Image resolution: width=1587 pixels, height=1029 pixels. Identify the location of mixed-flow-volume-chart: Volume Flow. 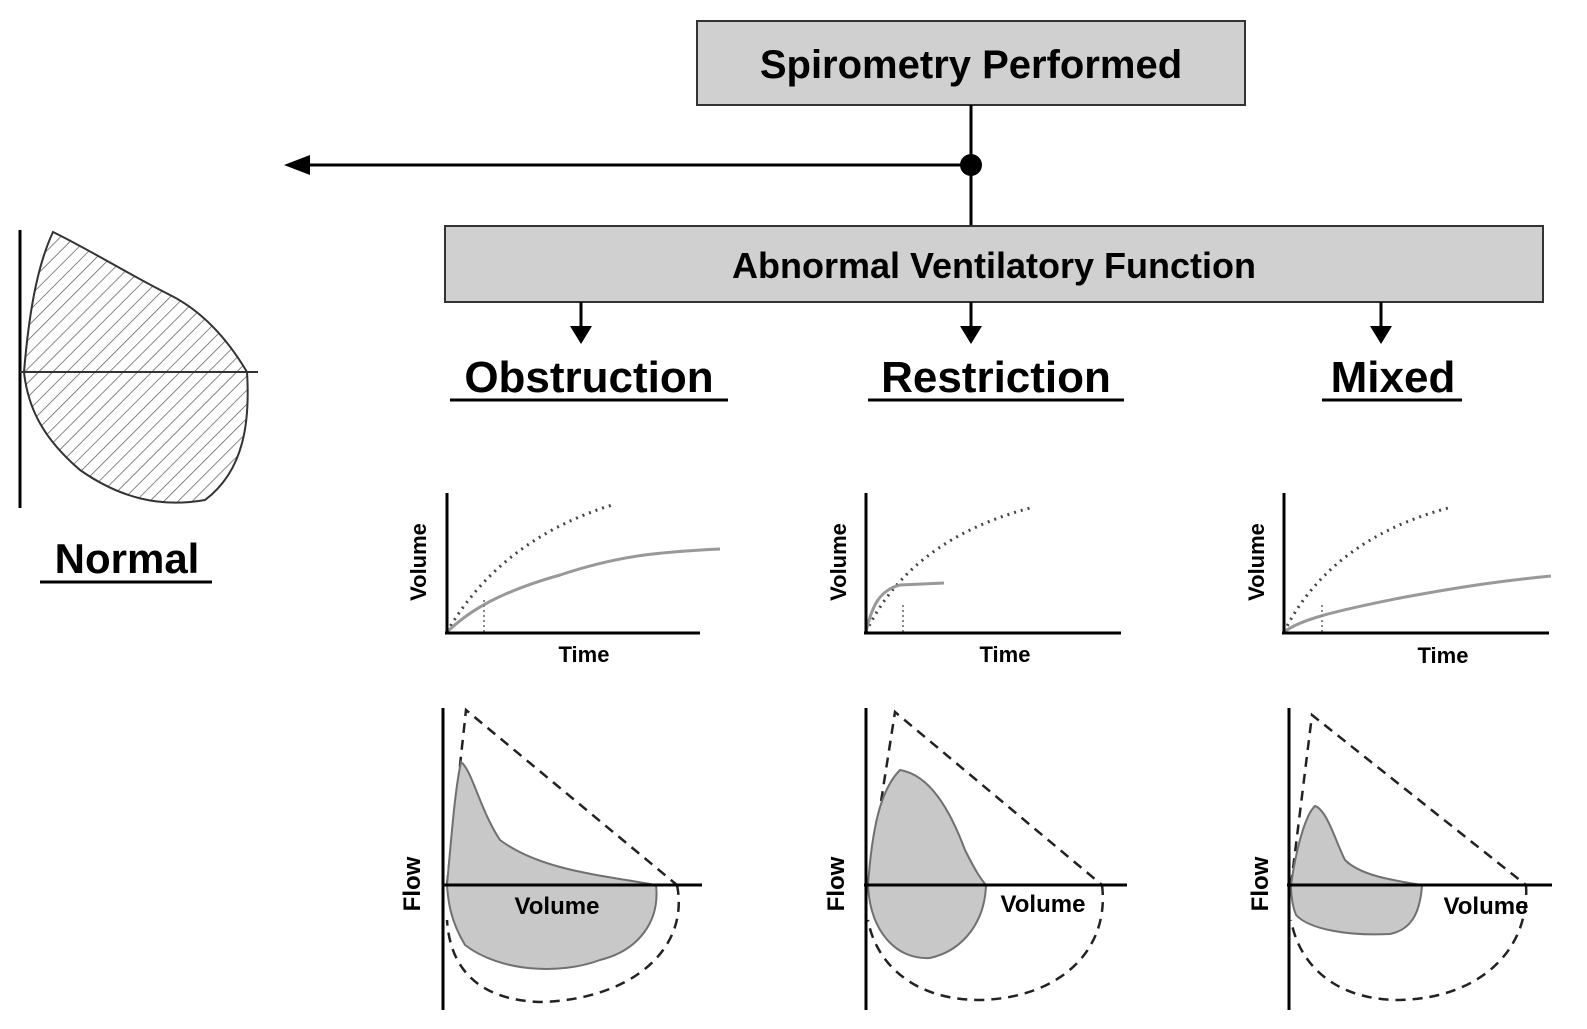
(1399, 859).